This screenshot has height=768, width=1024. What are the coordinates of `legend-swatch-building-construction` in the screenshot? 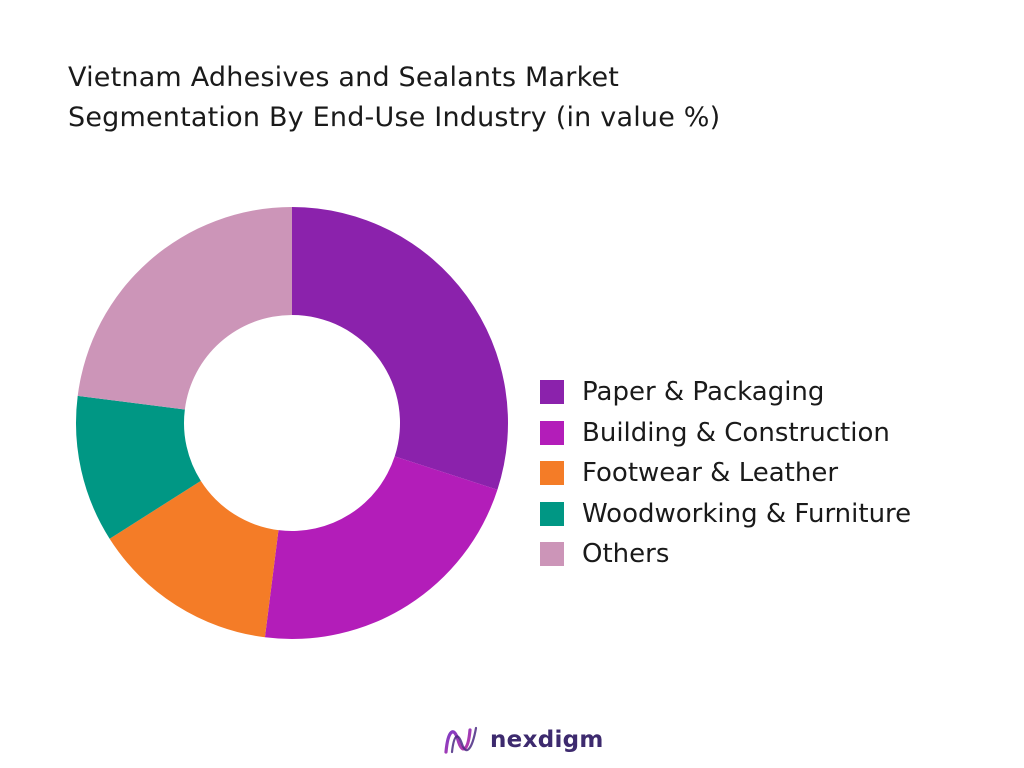 It's located at (552, 432).